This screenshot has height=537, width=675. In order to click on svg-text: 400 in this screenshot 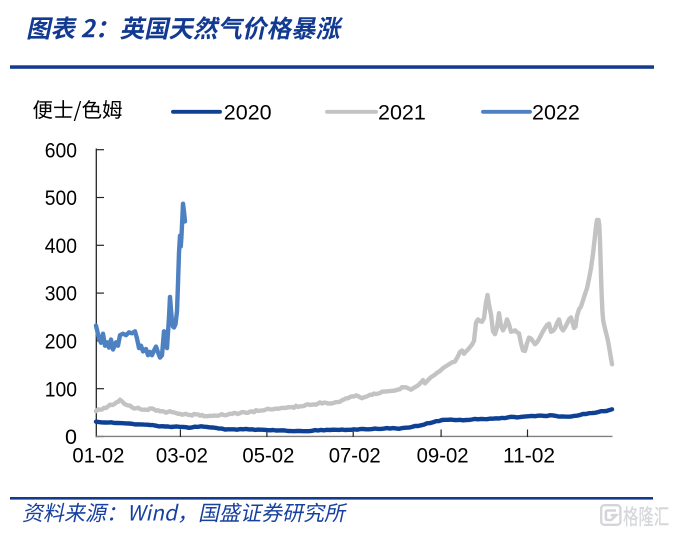, I will do `click(61, 246)`.